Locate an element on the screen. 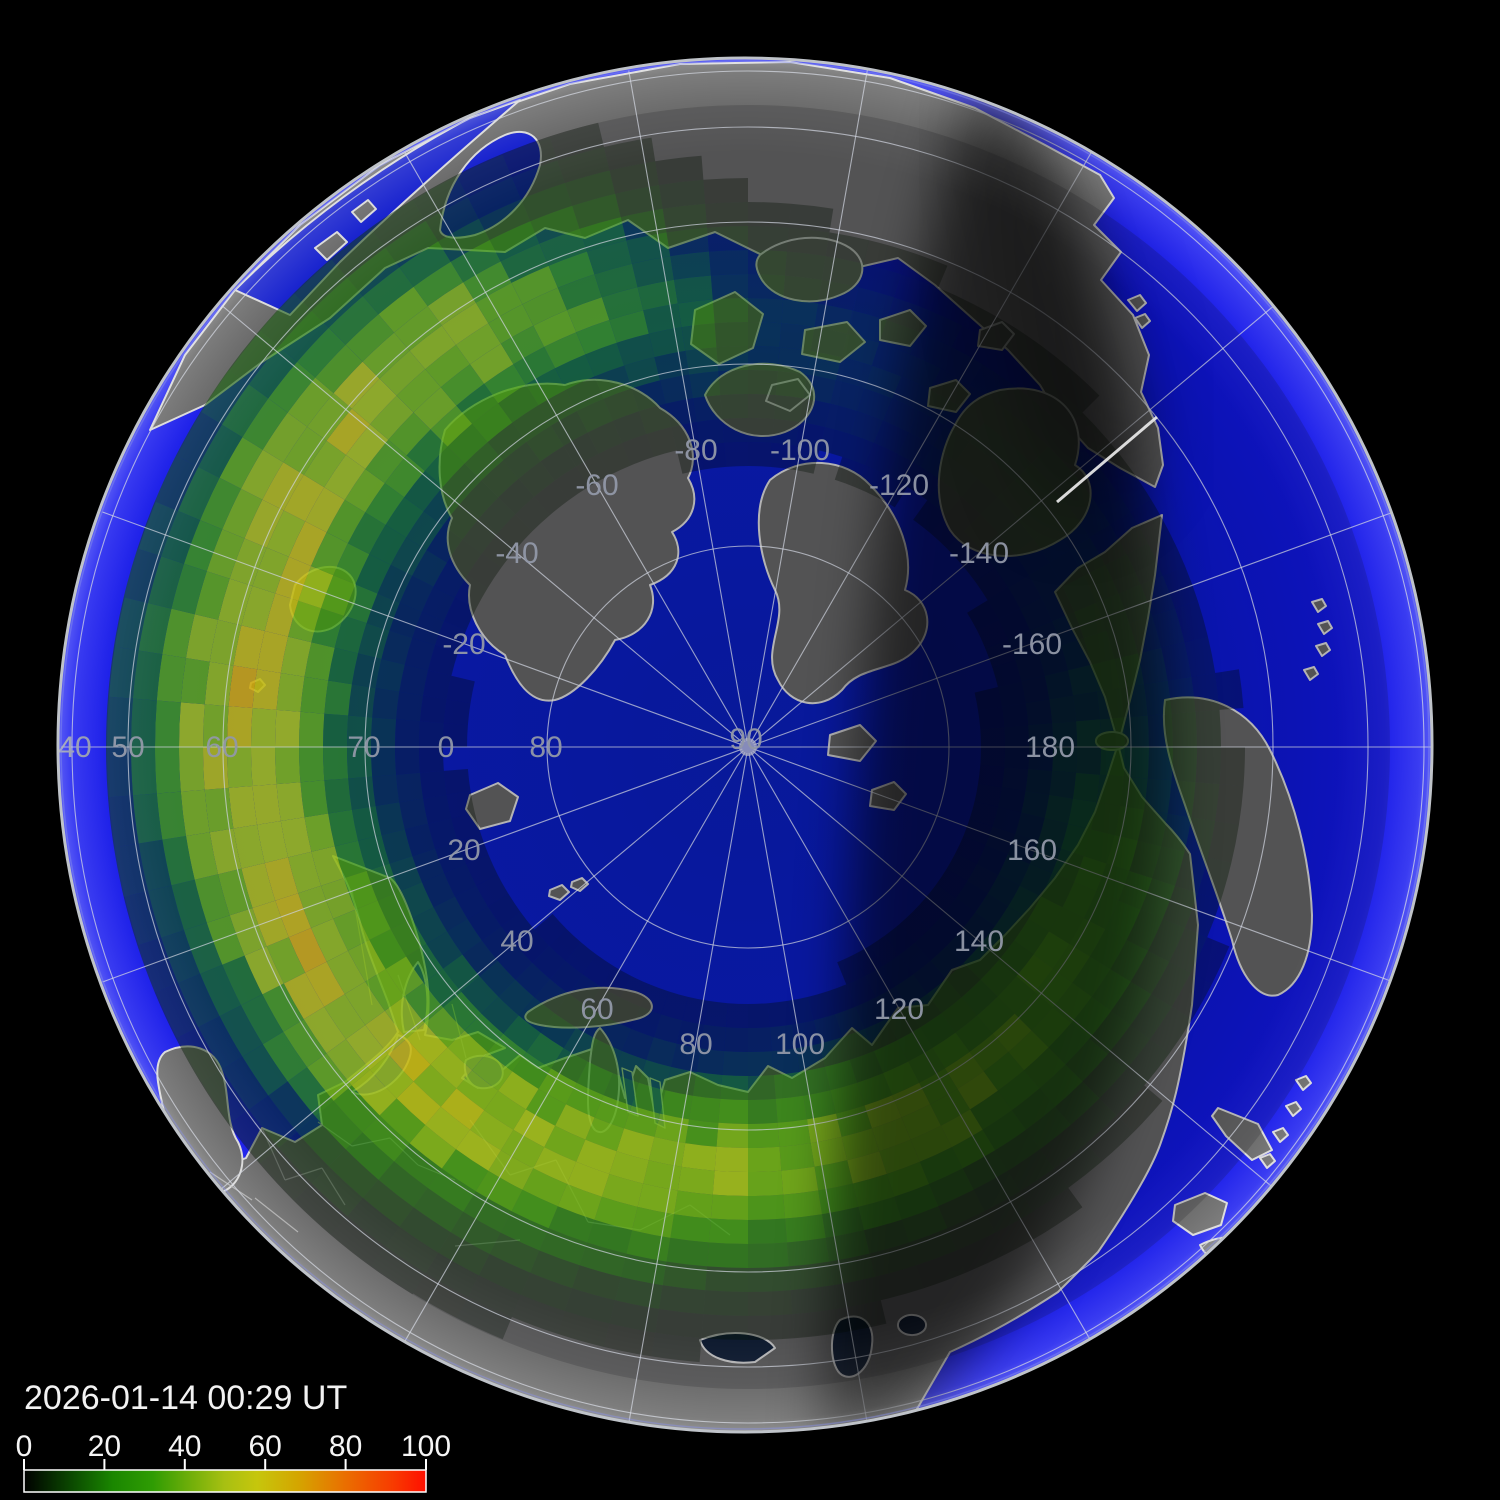 The image size is (1500, 1500). colorbar-gradient-bar is located at coordinates (225, 1481).